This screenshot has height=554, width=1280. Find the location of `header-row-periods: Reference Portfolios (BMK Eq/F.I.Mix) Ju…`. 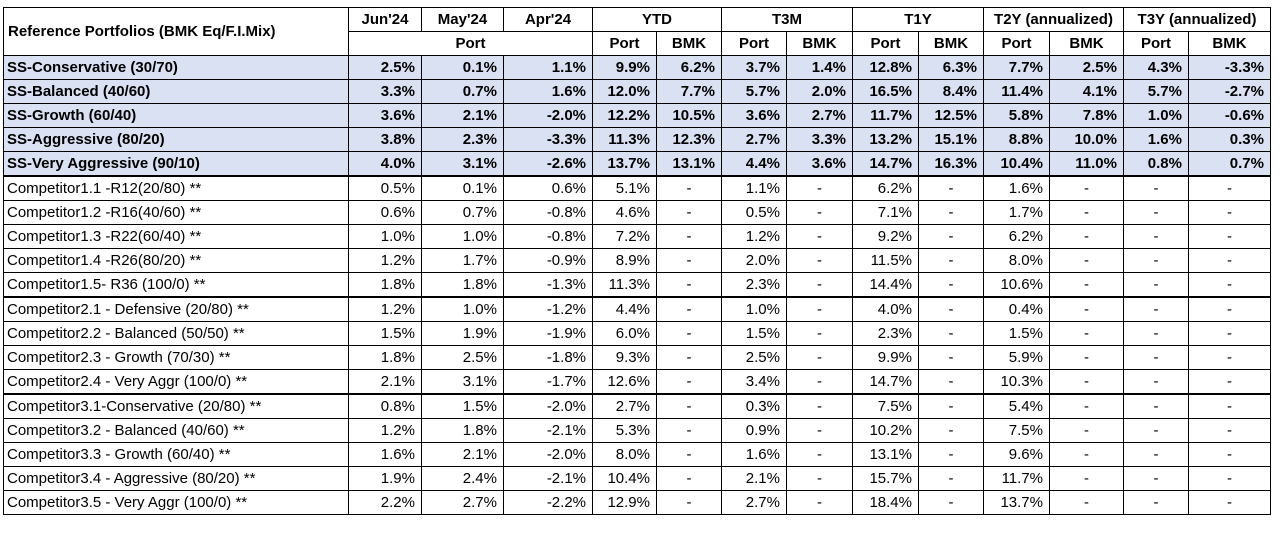

header-row-periods: Reference Portfolios (BMK Eq/F.I.Mix) Ju… is located at coordinates (637, 31).